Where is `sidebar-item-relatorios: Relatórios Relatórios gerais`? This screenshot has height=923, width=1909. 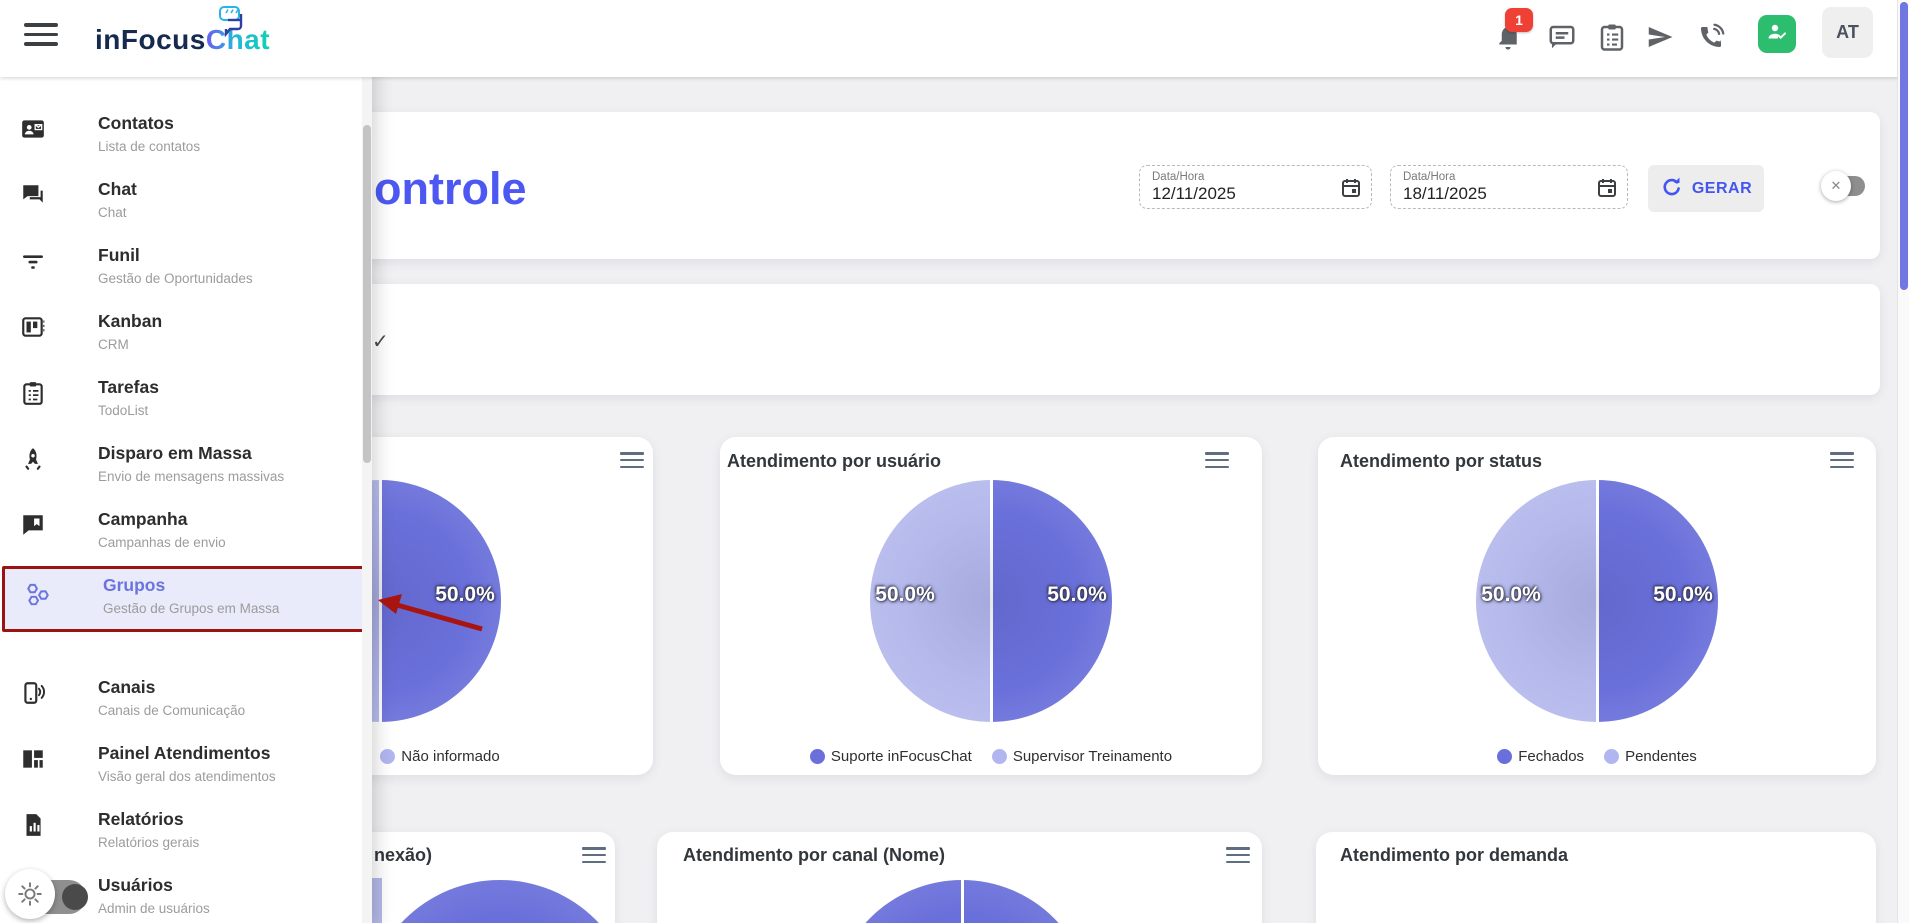
sidebar-item-relatorios: Relatórios Relatórios gerais is located at coordinates (181, 833).